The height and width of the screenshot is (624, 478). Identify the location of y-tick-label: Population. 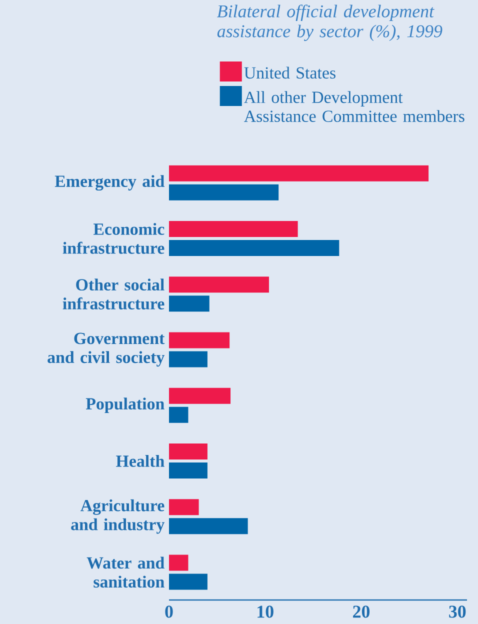
(125, 405).